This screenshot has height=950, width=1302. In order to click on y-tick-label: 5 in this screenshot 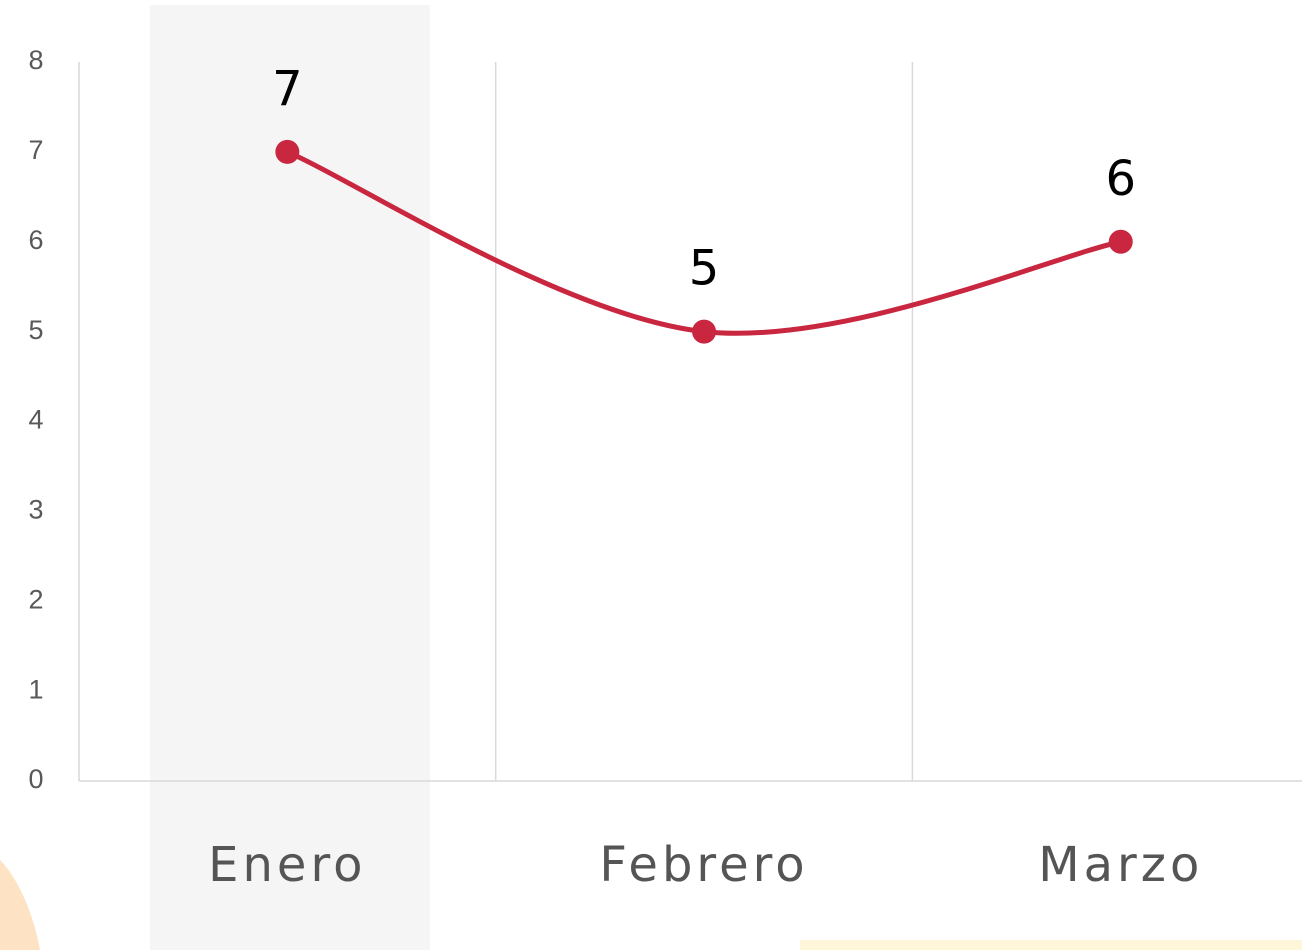, I will do `click(35, 330)`.